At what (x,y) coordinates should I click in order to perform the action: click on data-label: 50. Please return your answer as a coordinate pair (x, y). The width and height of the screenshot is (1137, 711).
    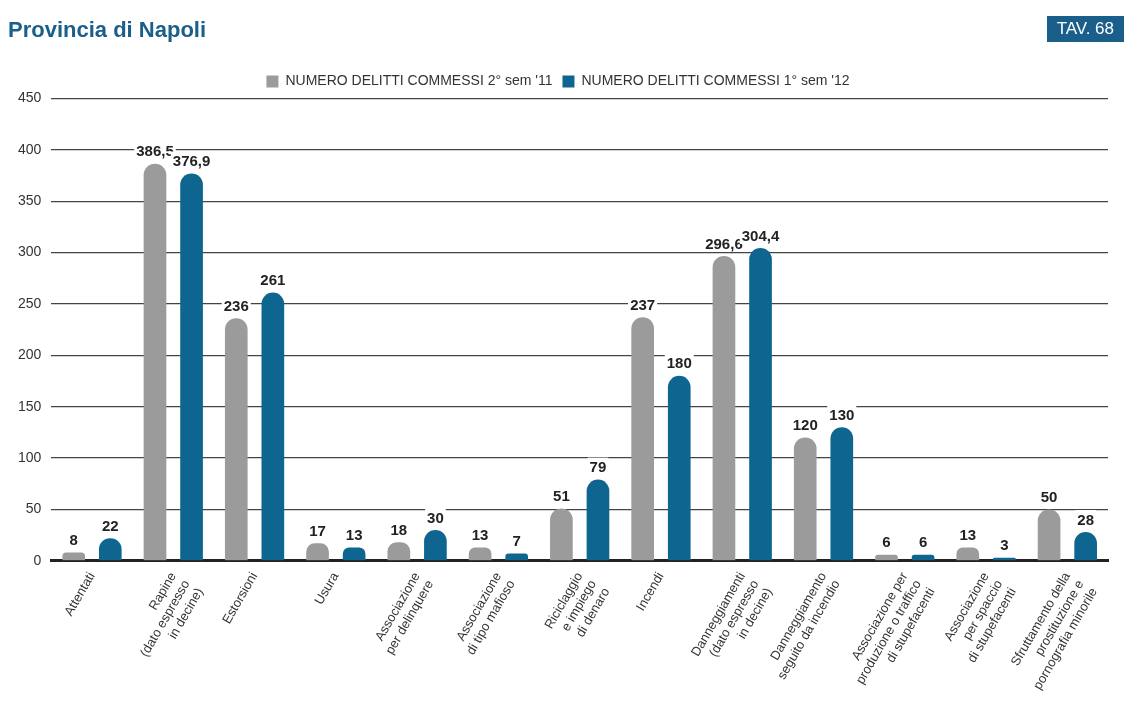
    Looking at the image, I should click on (1049, 497).